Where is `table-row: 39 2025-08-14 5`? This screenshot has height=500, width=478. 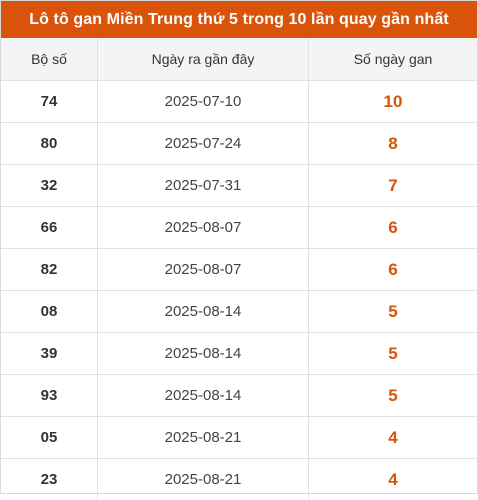 table-row: 39 2025-08-14 5 is located at coordinates (239, 354).